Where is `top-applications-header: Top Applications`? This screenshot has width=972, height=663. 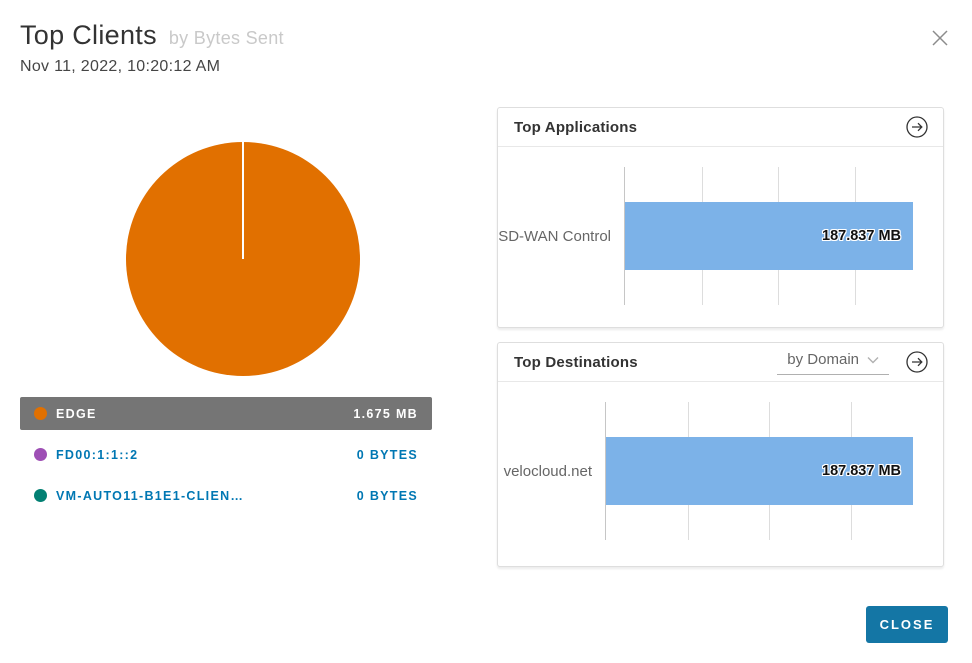 top-applications-header: Top Applications is located at coordinates (720, 127).